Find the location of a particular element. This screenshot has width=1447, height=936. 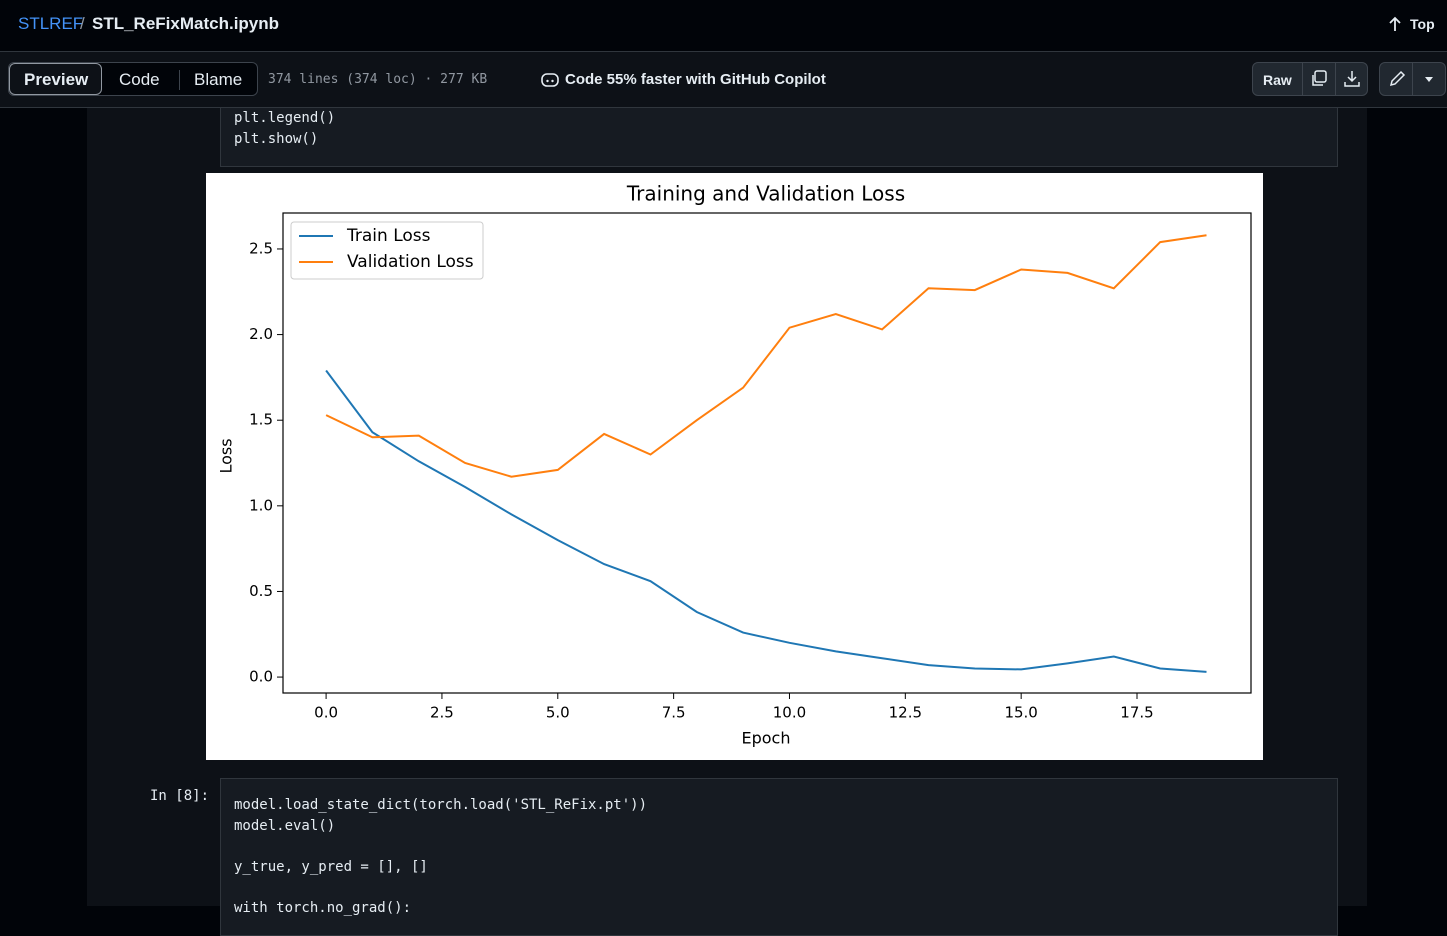

raw-group is located at coordinates (1310, 79).